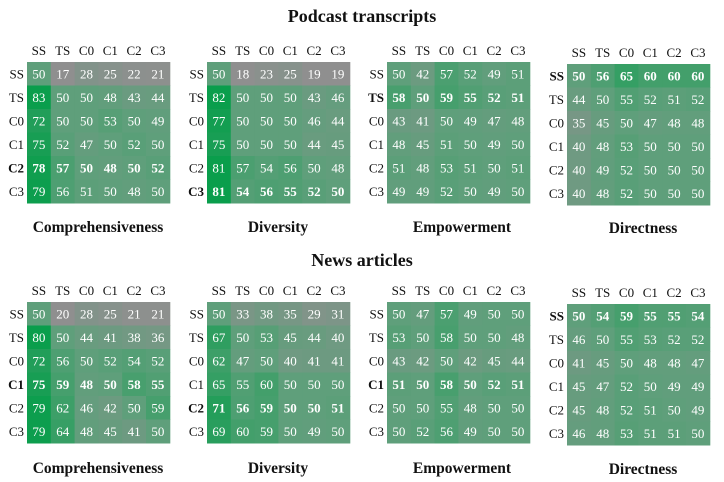 Image resolution: width=724 pixels, height=482 pixels. I want to click on cell-value-label: 44, so click(338, 120).